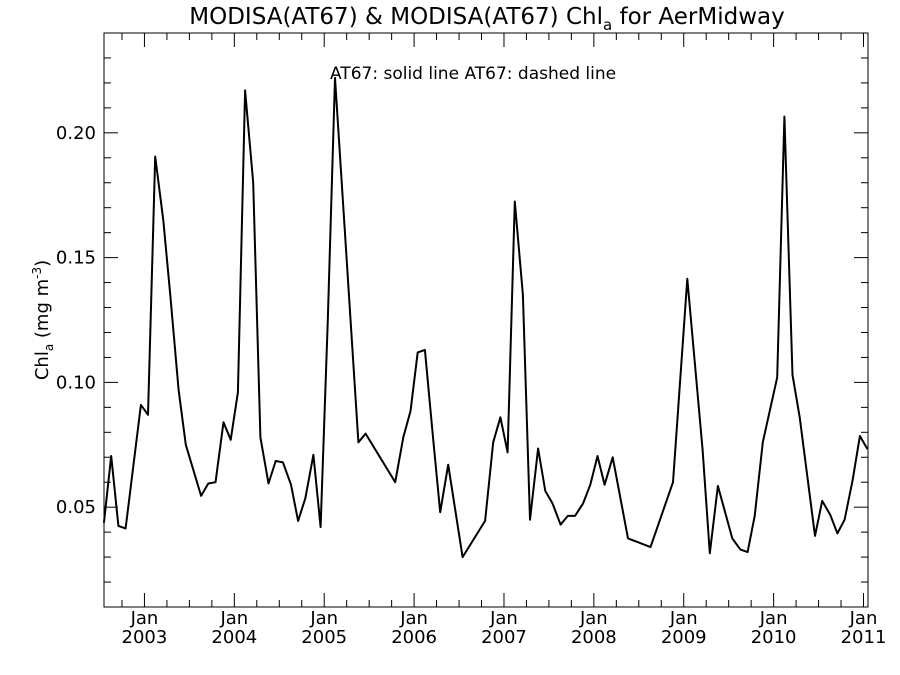  What do you see at coordinates (76, 133) in the screenshot?
I see `y-tick-label: 0.20` at bounding box center [76, 133].